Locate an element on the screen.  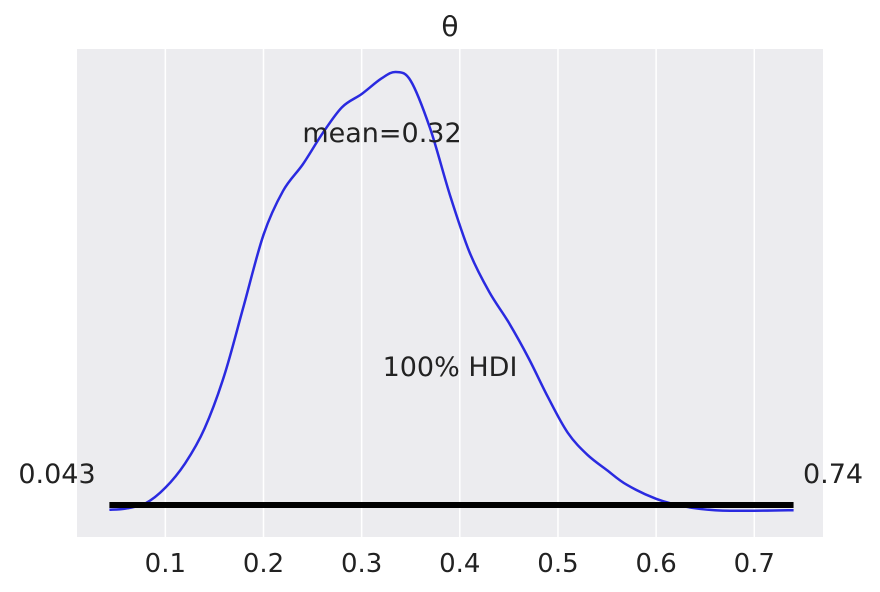
hdi-label: 100% HDI is located at coordinates (450, 367).